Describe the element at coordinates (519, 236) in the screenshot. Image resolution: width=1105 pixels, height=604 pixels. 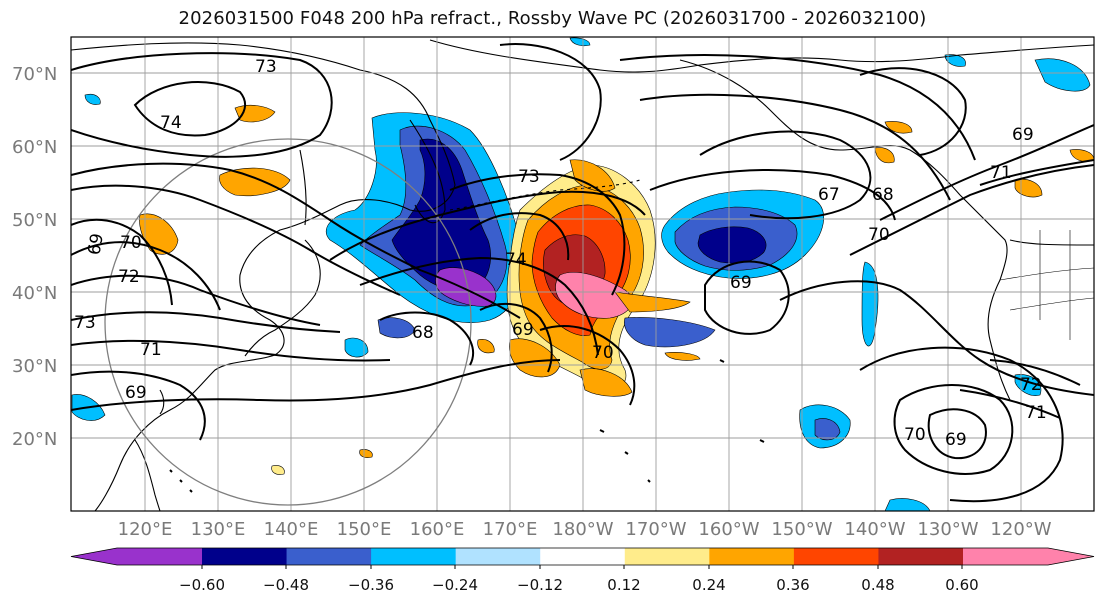
I see `contour-74-center` at that location.